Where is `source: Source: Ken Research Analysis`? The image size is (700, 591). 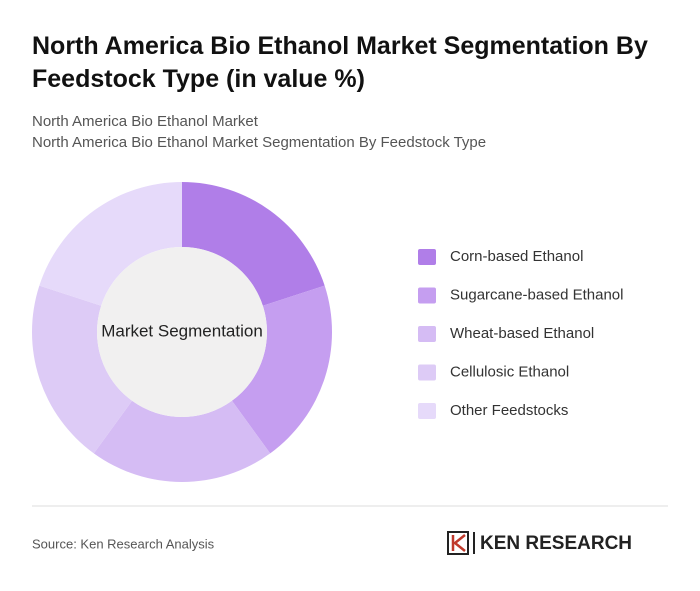 source: Source: Ken Research Analysis is located at coordinates (123, 543).